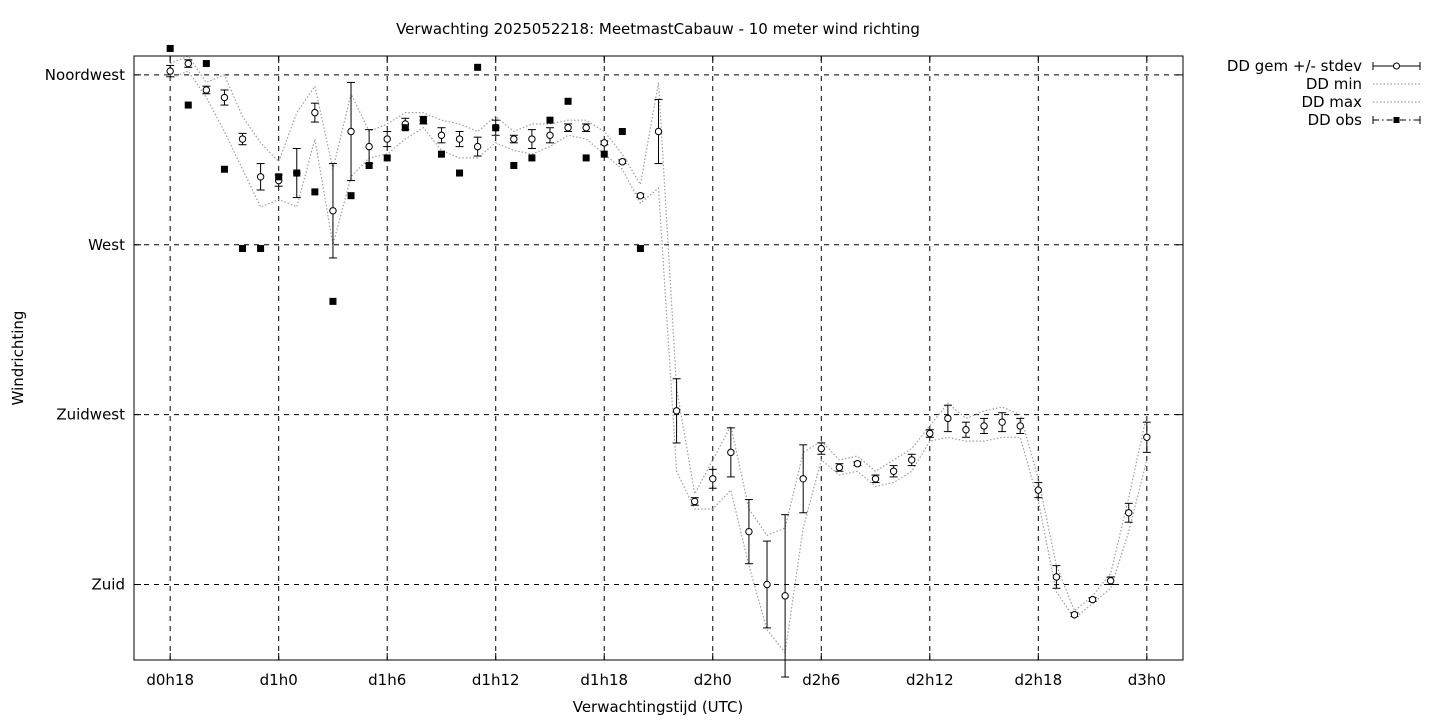  What do you see at coordinates (1331, 102) in the screenshot?
I see `legend-label: DD max` at bounding box center [1331, 102].